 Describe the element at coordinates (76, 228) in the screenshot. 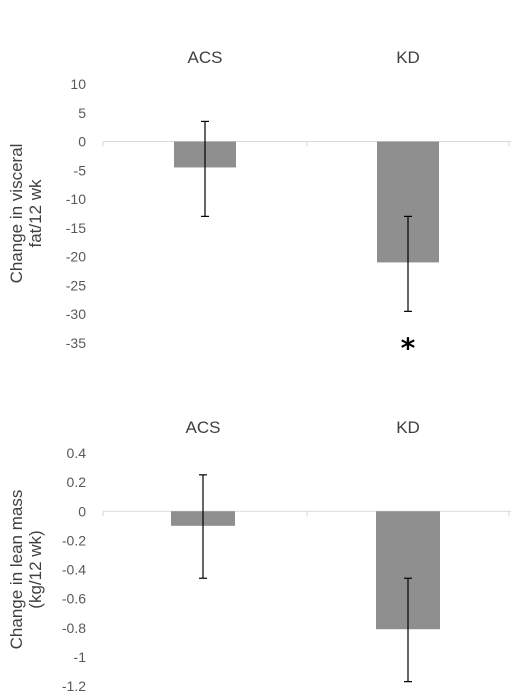

I see `y-tick-label: -15` at that location.